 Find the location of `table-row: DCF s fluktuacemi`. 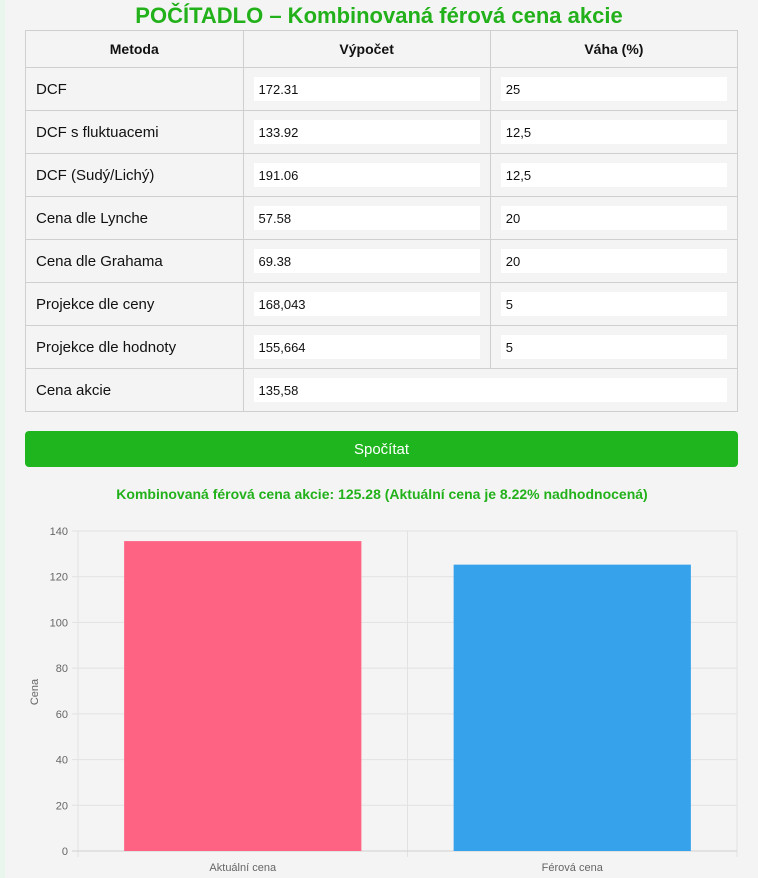

table-row: DCF s fluktuacemi is located at coordinates (382, 132).